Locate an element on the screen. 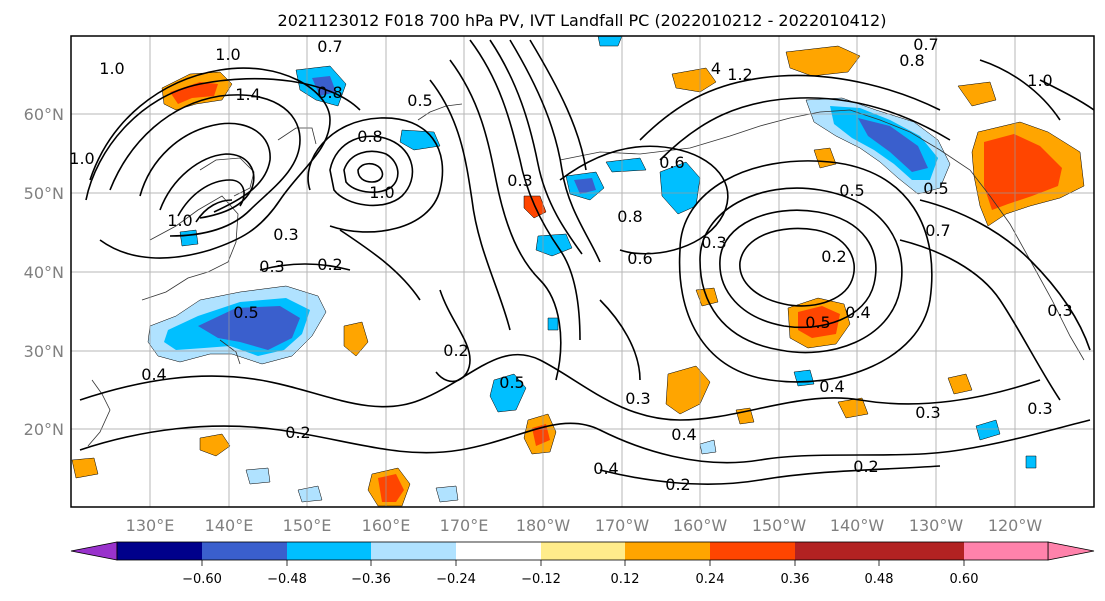 This screenshot has height=601, width=1105. colorbar-tick: 0.12 is located at coordinates (625, 579).